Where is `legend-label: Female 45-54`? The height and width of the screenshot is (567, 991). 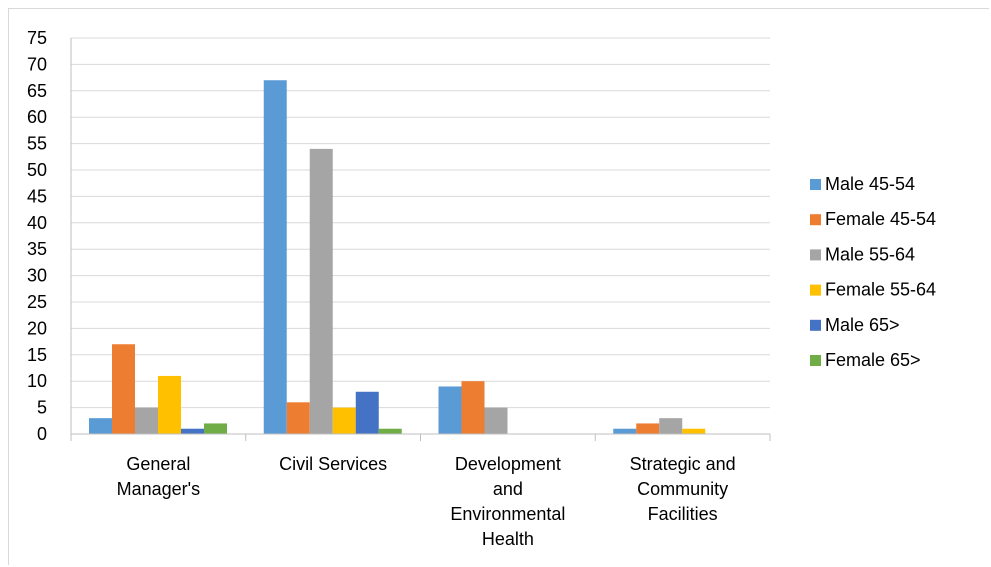 legend-label: Female 45-54 is located at coordinates (880, 219).